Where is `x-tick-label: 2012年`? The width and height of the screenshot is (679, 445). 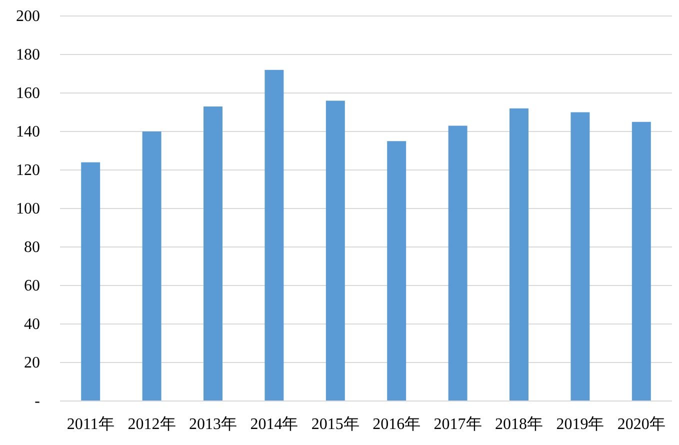
x-tick-label: 2012年 is located at coordinates (152, 424).